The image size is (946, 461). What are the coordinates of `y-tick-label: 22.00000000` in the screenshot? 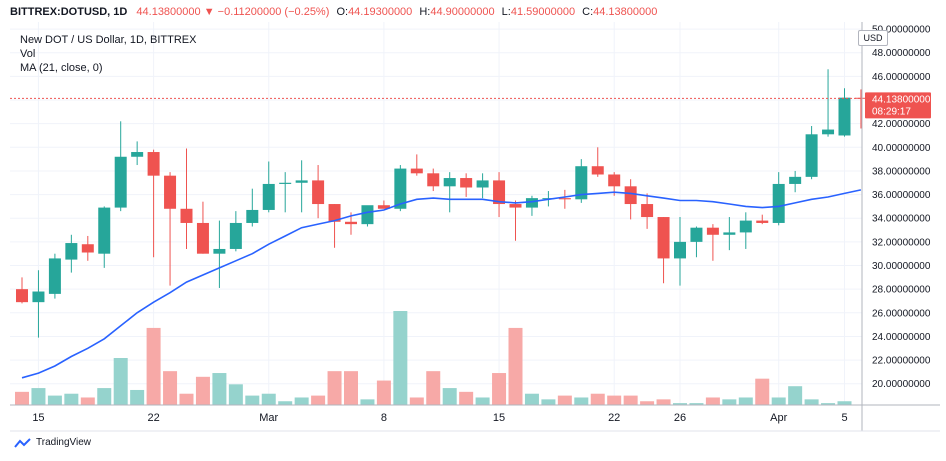 It's located at (901, 361).